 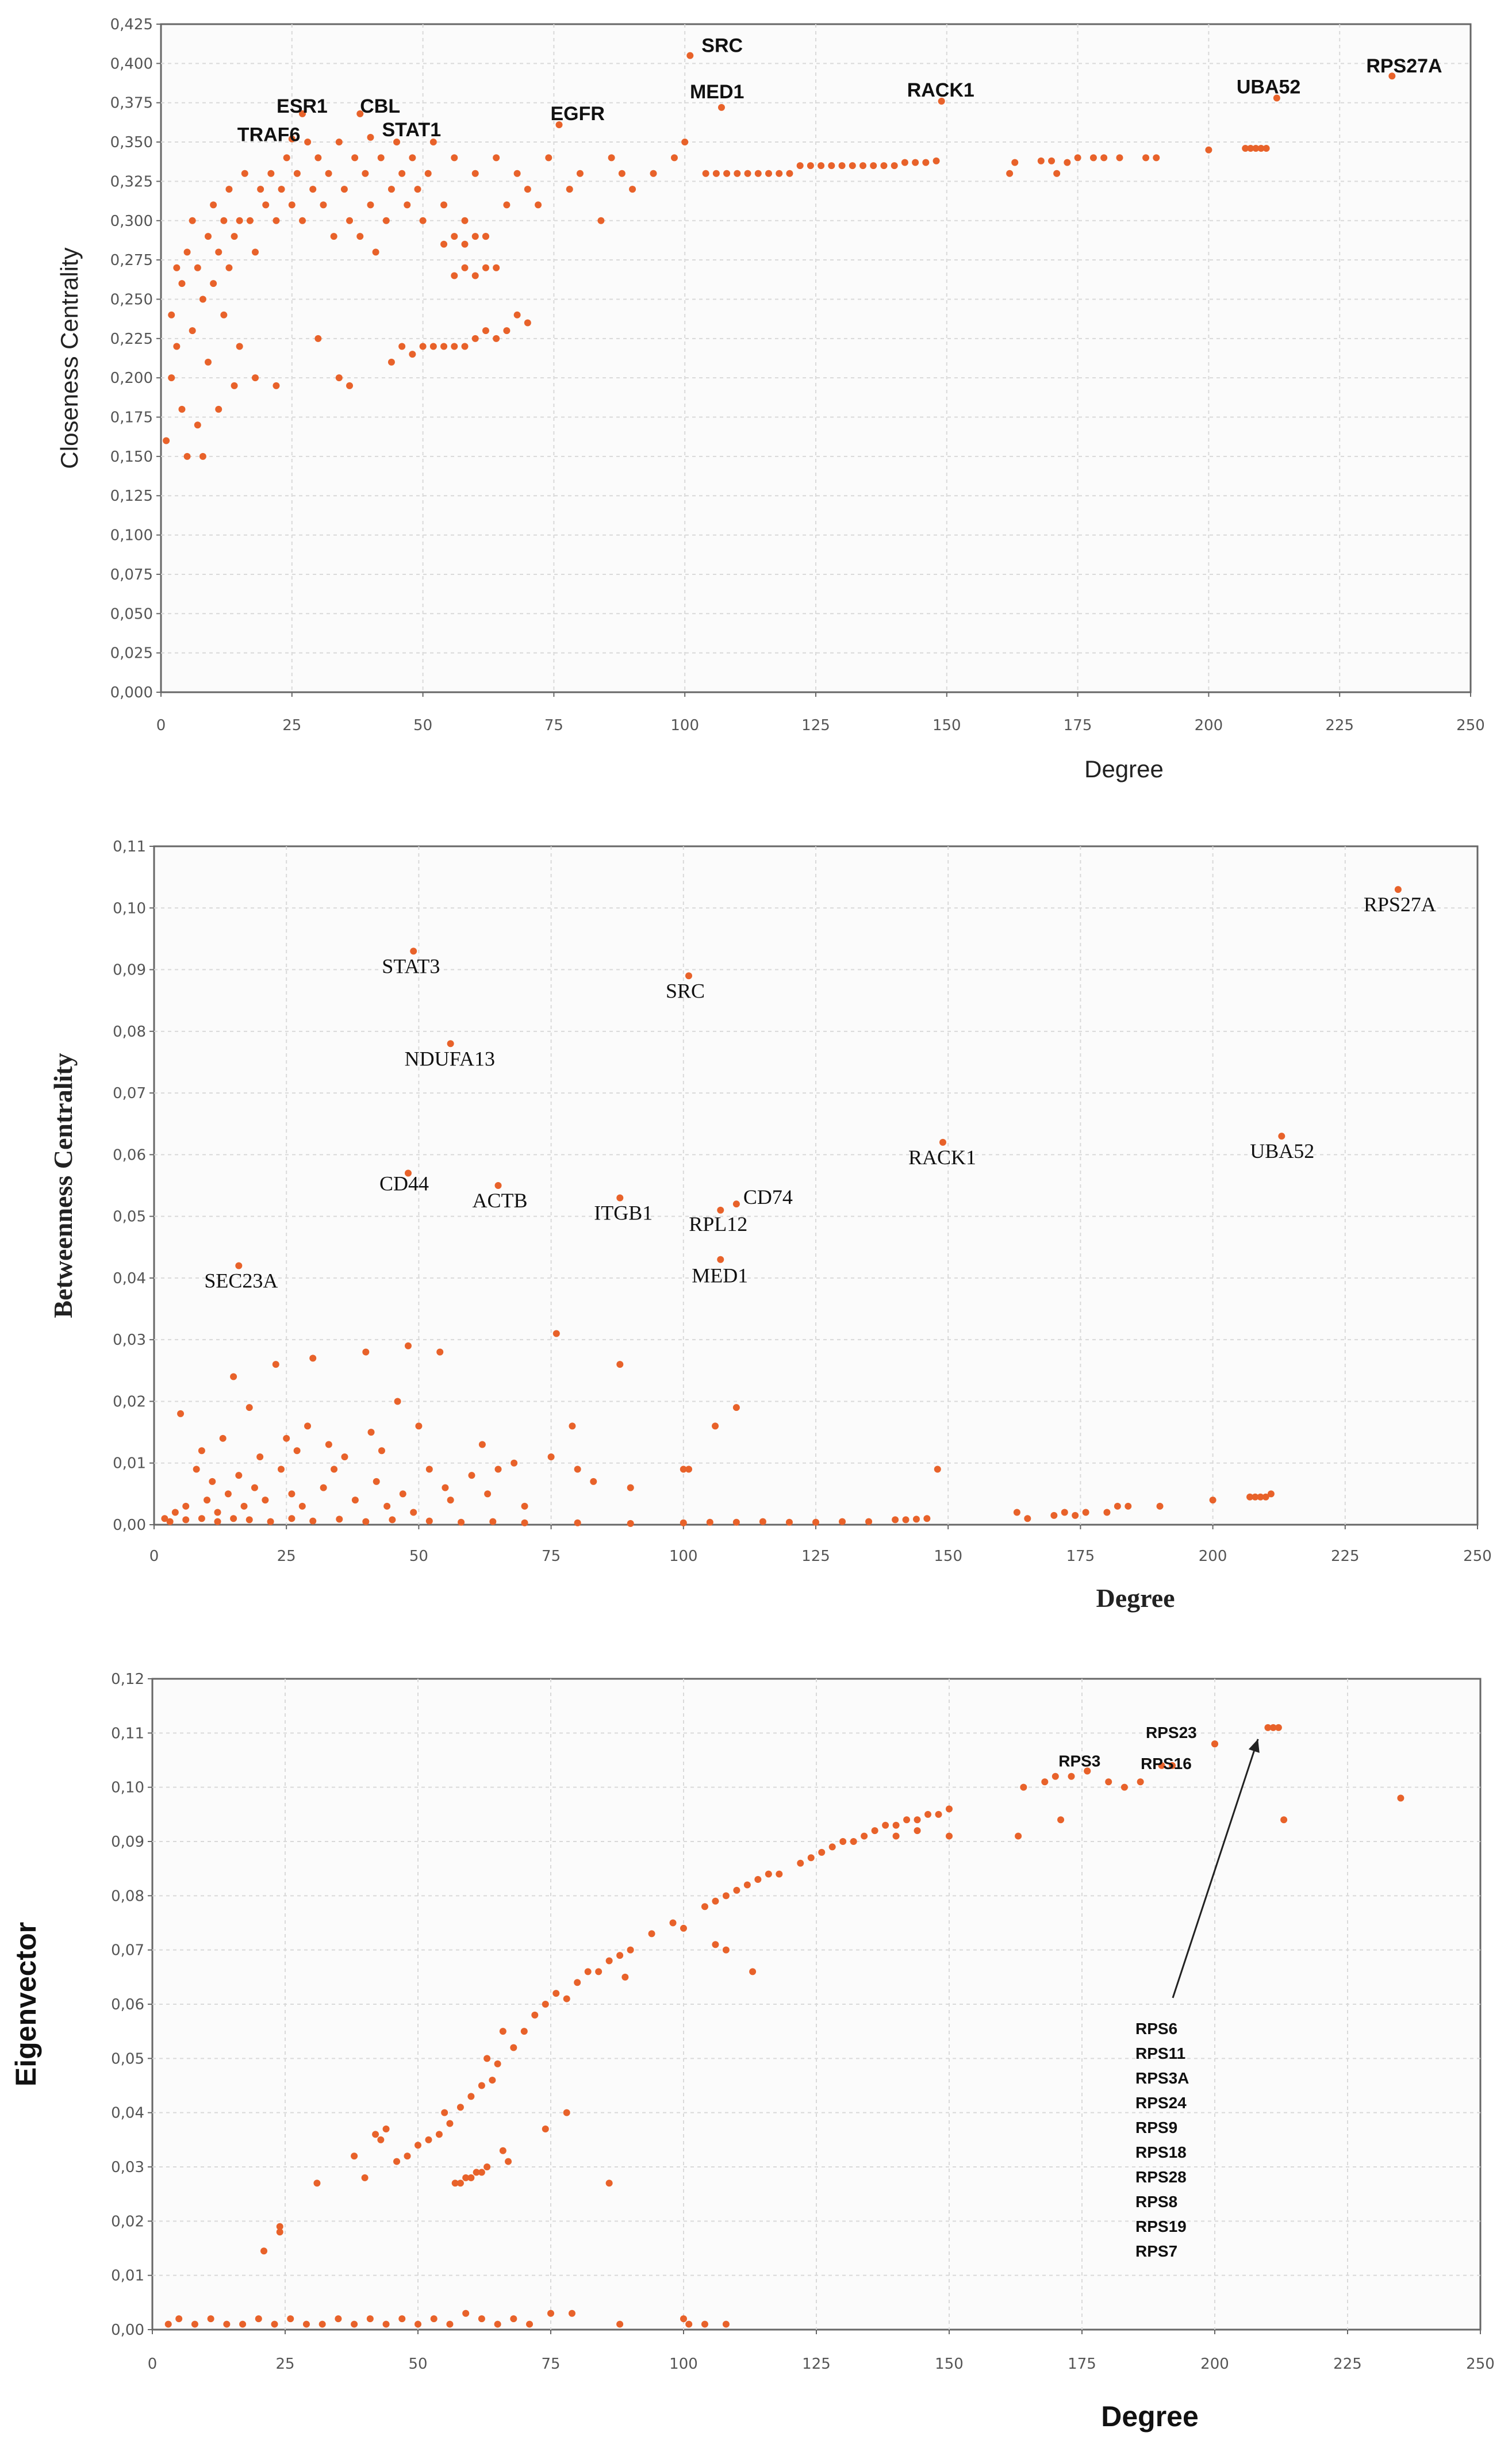 What do you see at coordinates (129, 1463) in the screenshot?
I see `y-tick-label: 0,01` at bounding box center [129, 1463].